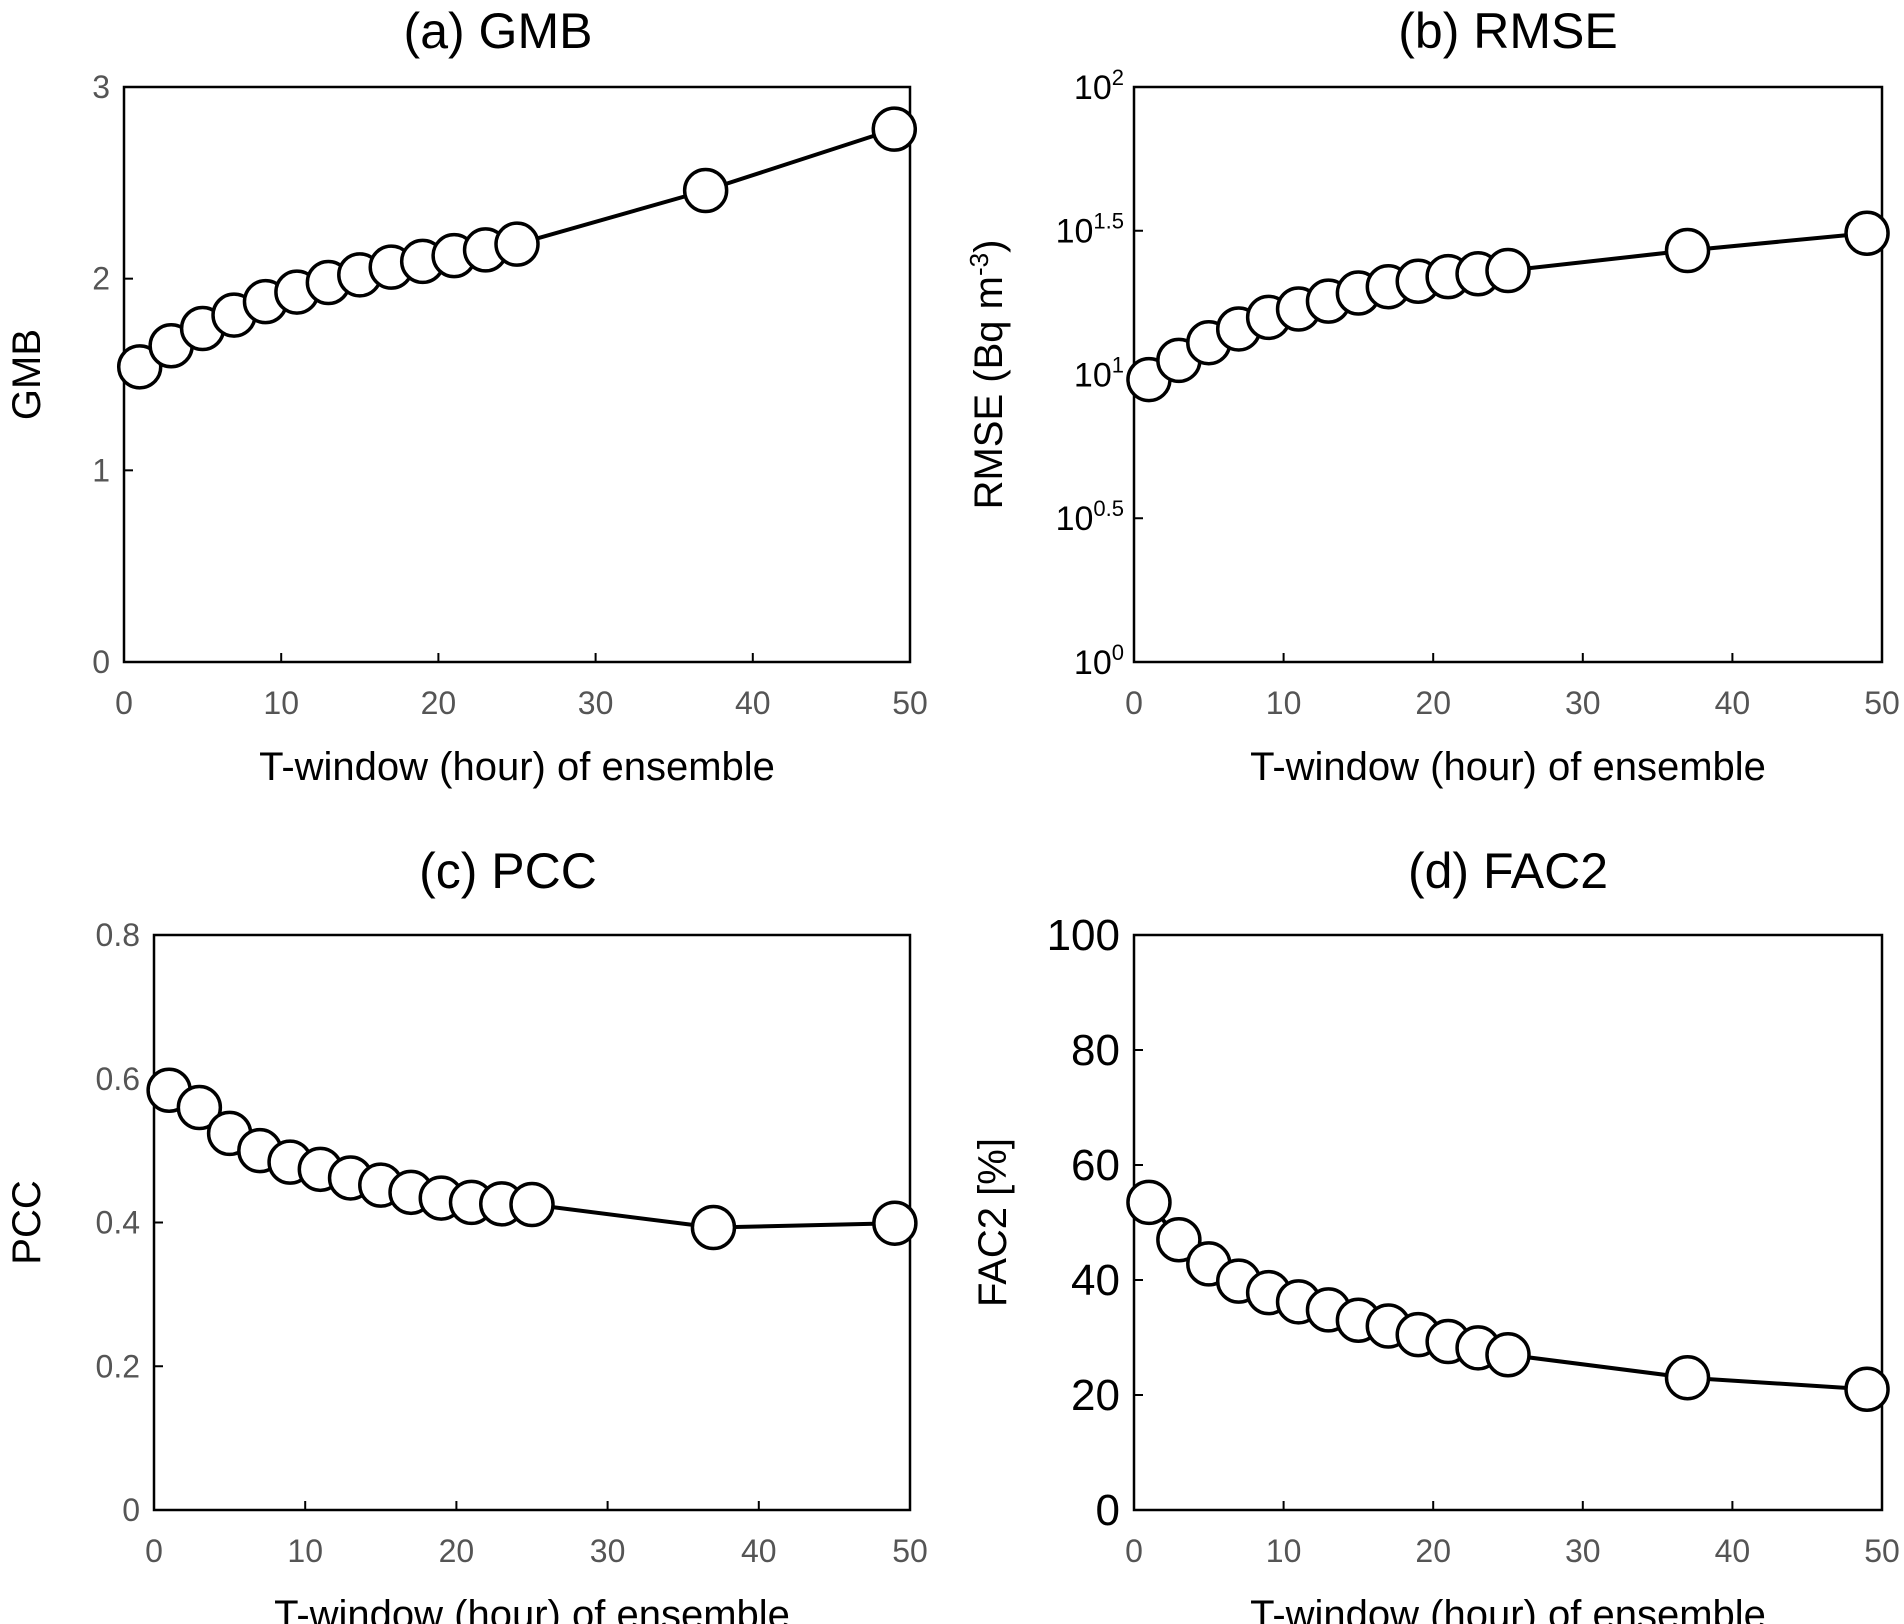 The image size is (1904, 1624). Describe the element at coordinates (101, 87) in the screenshot. I see `y-tick-label: 3` at that location.